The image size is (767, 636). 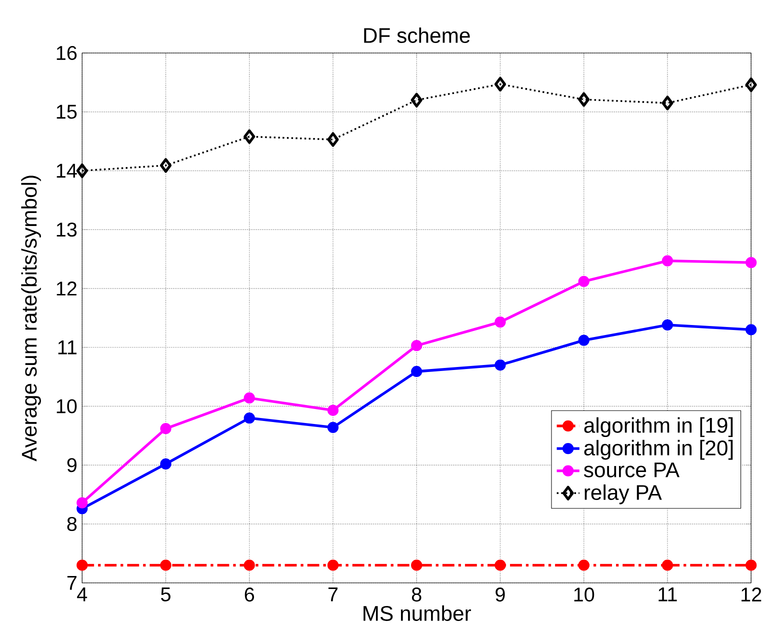 I want to click on x-tick-label: 12, so click(x=752, y=595).